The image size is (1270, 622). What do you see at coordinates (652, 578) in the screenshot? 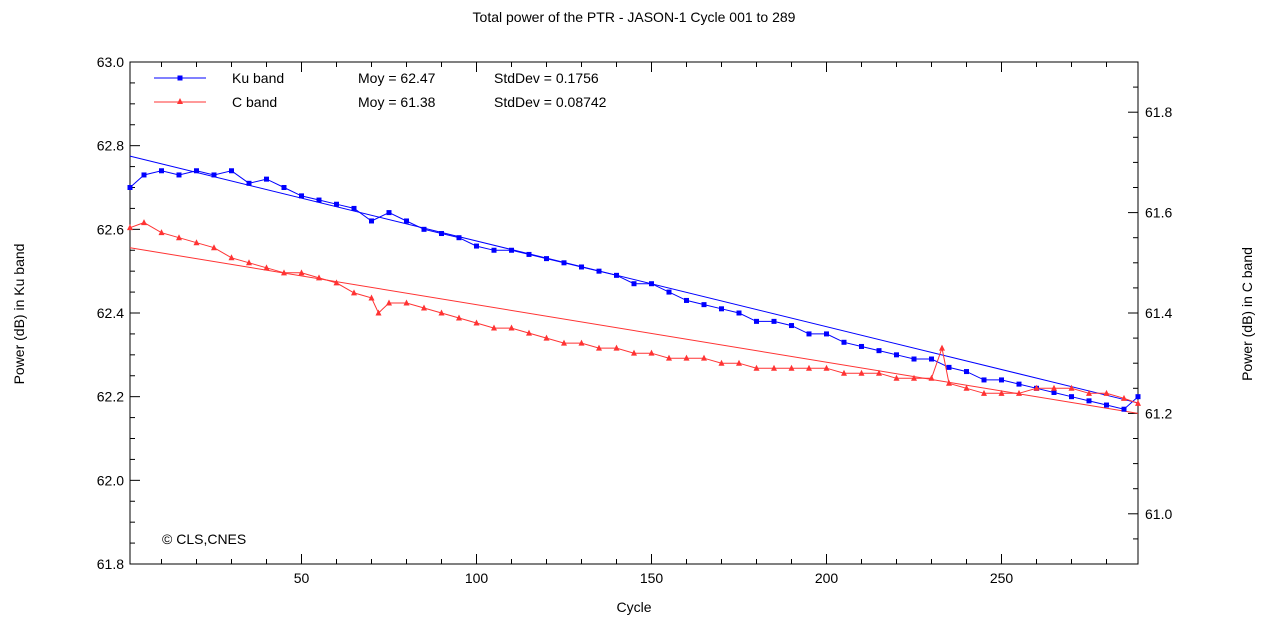
I see `x-tick-label: 150` at bounding box center [652, 578].